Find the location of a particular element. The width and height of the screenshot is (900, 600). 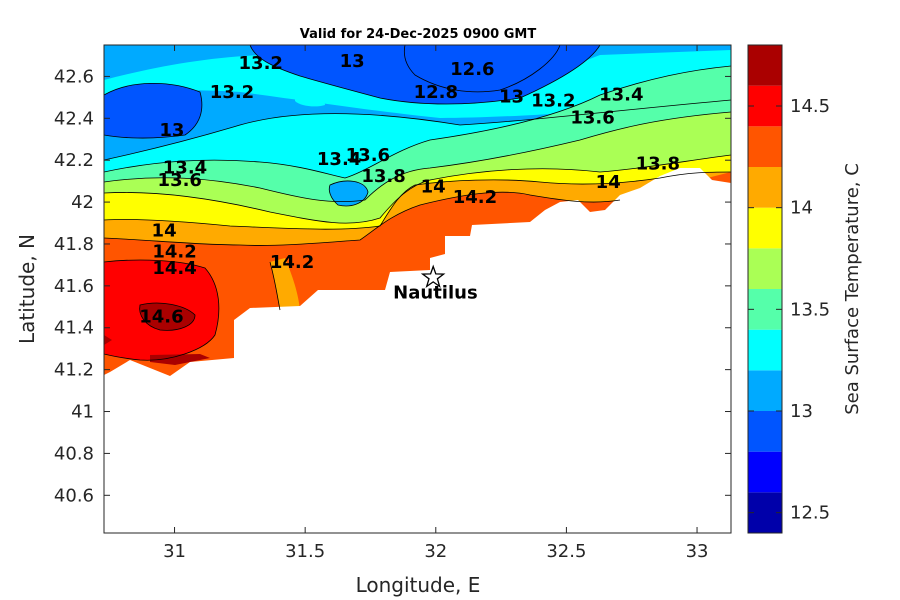

band-14.6-14.8 is located at coordinates (157, 334).